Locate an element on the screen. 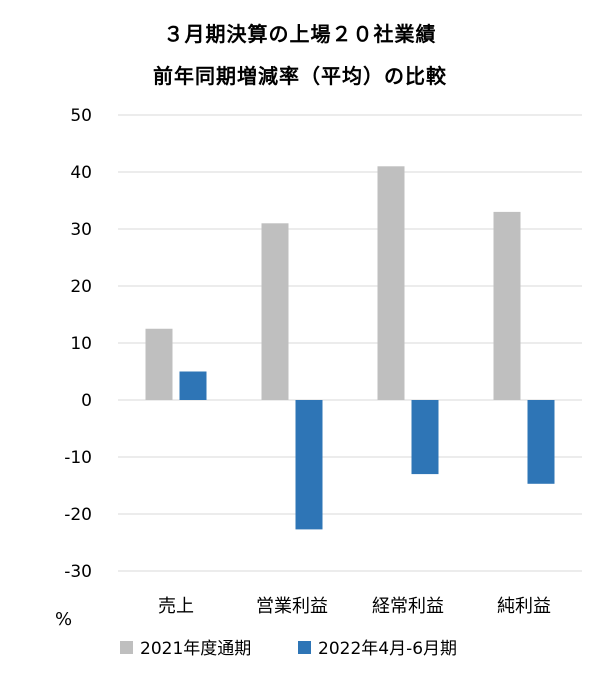  x-axis-categories: 売上 営業利益 経常利益 純利益 is located at coordinates (354, 606).